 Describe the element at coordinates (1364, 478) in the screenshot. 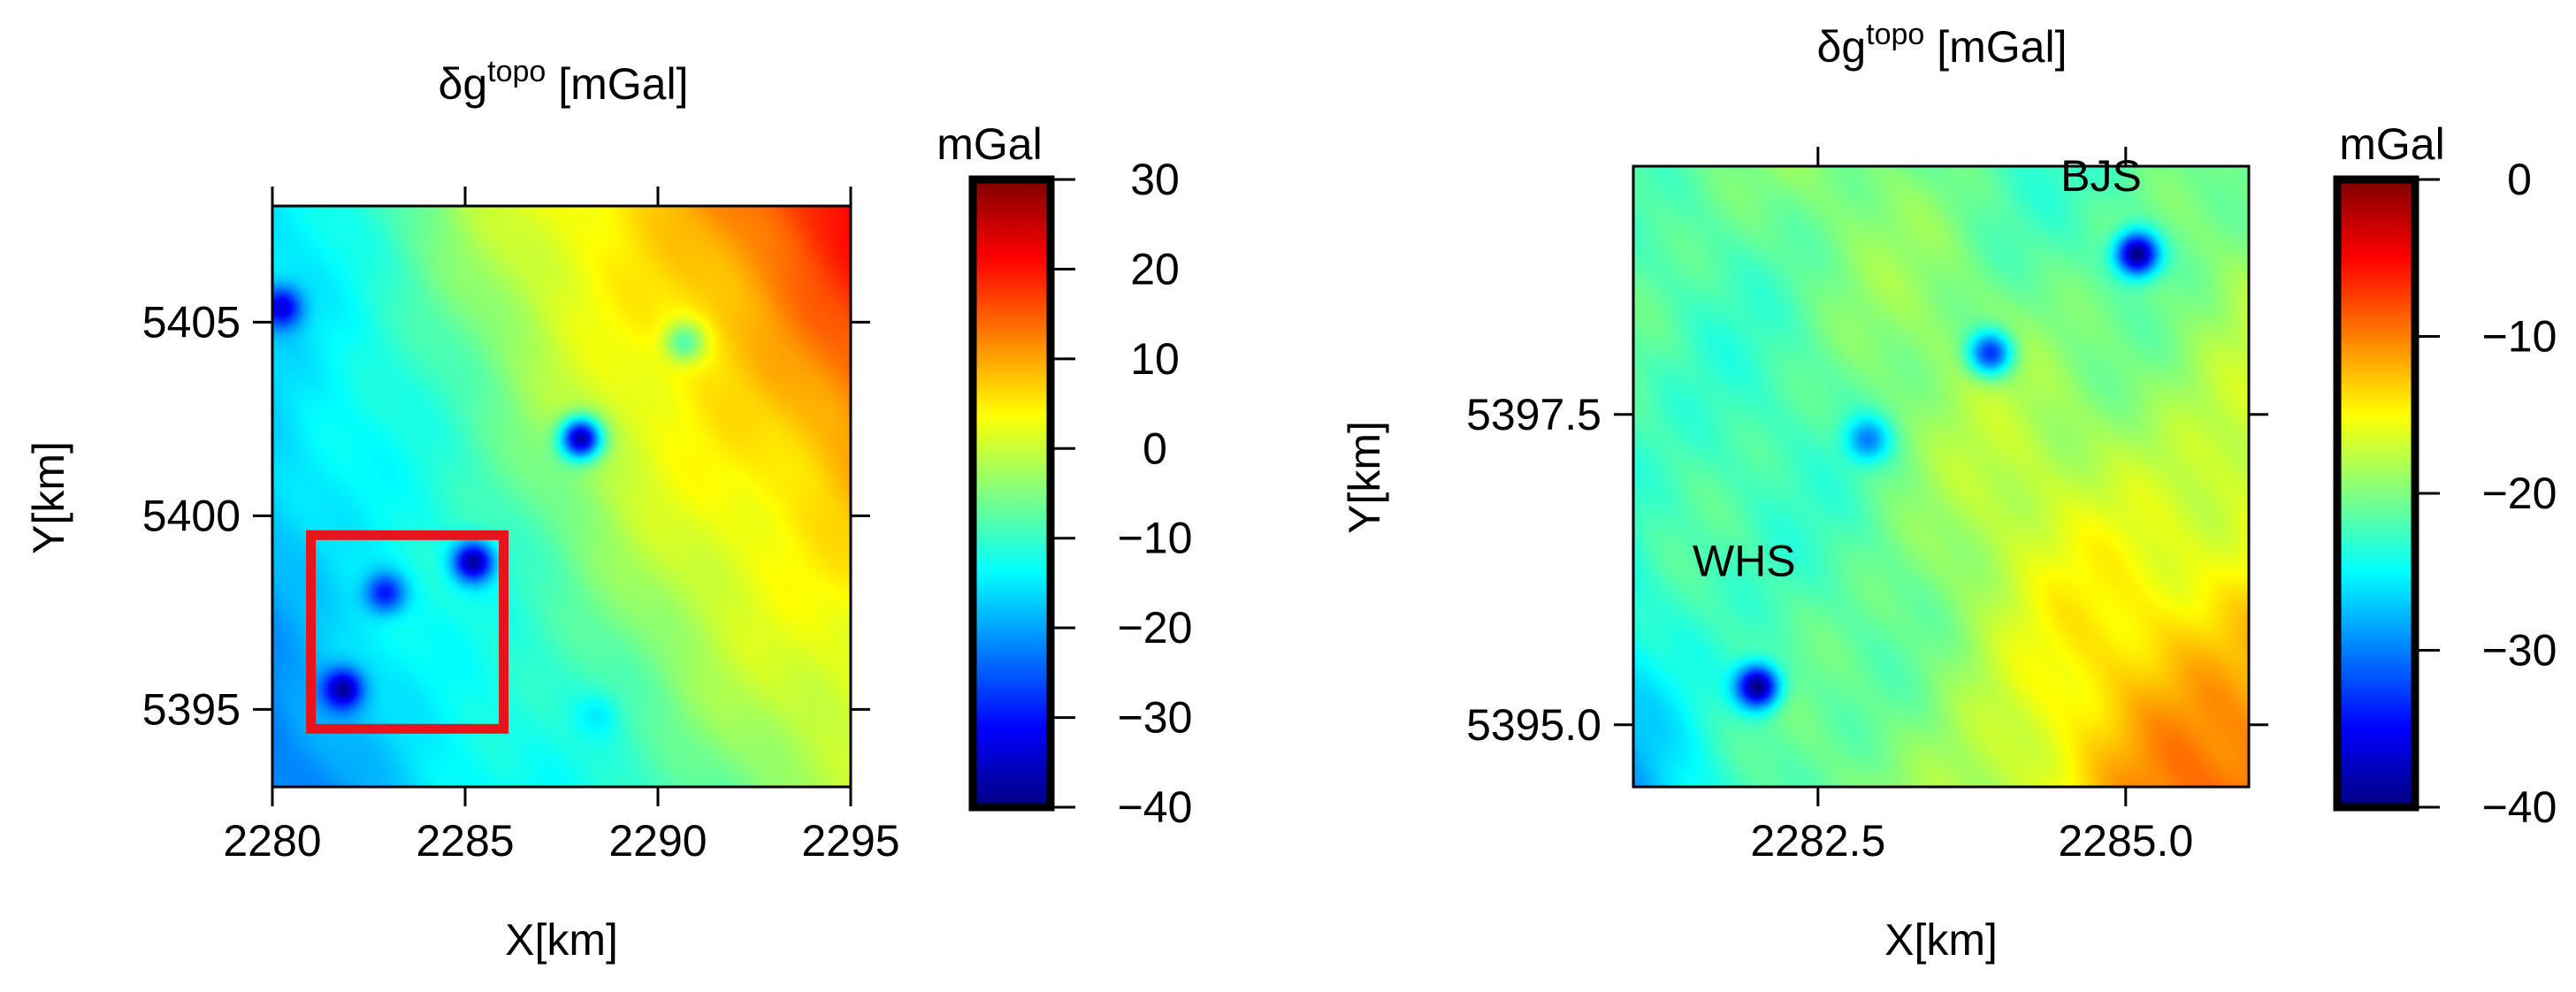

I see `right-ylabel: Y[km]` at that location.